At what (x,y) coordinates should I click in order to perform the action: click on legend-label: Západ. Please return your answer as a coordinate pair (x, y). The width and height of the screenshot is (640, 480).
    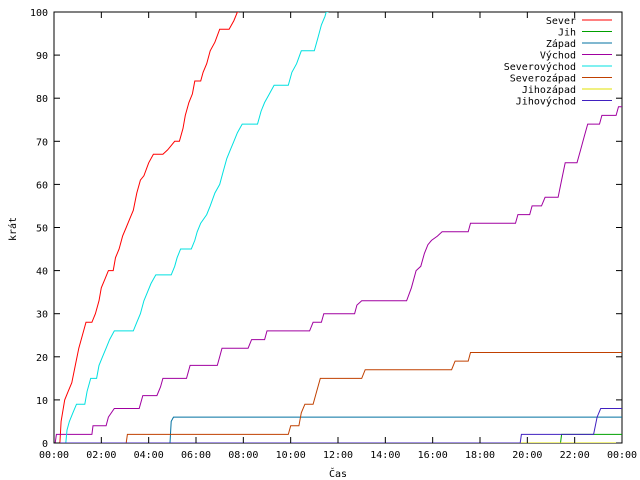
    Looking at the image, I should click on (561, 44).